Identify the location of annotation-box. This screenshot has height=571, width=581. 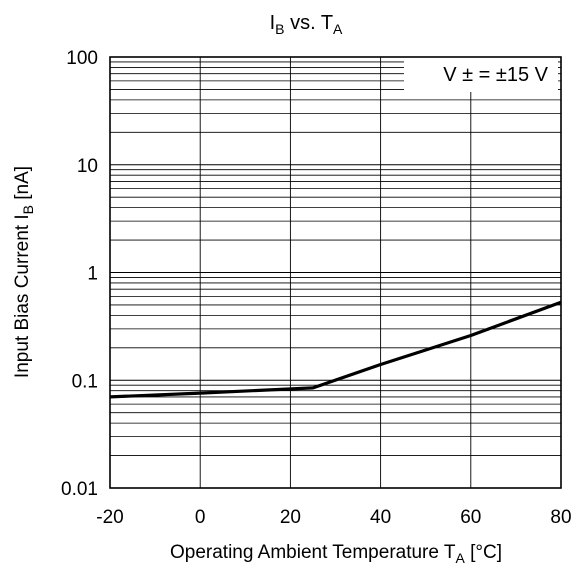
(481, 74).